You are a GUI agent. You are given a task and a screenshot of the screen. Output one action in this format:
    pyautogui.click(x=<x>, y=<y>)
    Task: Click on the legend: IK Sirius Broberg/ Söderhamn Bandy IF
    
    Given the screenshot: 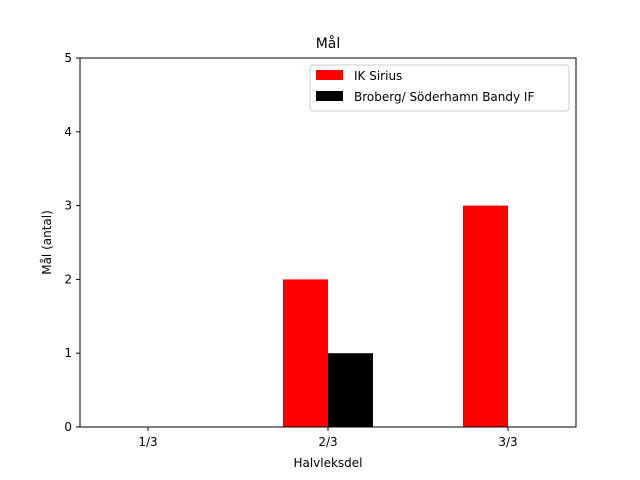 What is the action you would take?
    pyautogui.click(x=439, y=88)
    